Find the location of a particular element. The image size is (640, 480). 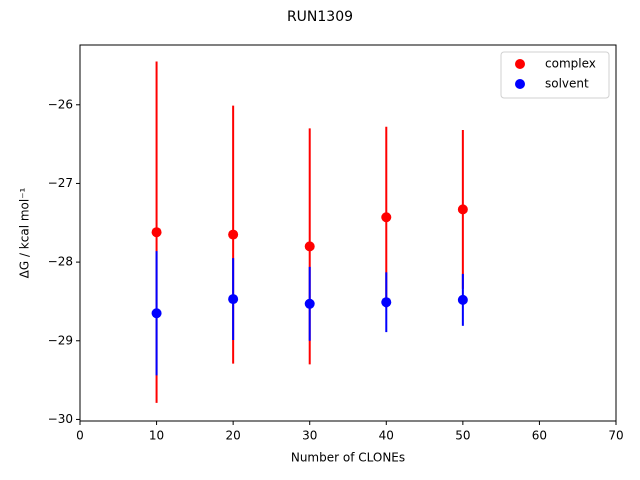

y-tick-label: −30 is located at coordinates (60, 419).